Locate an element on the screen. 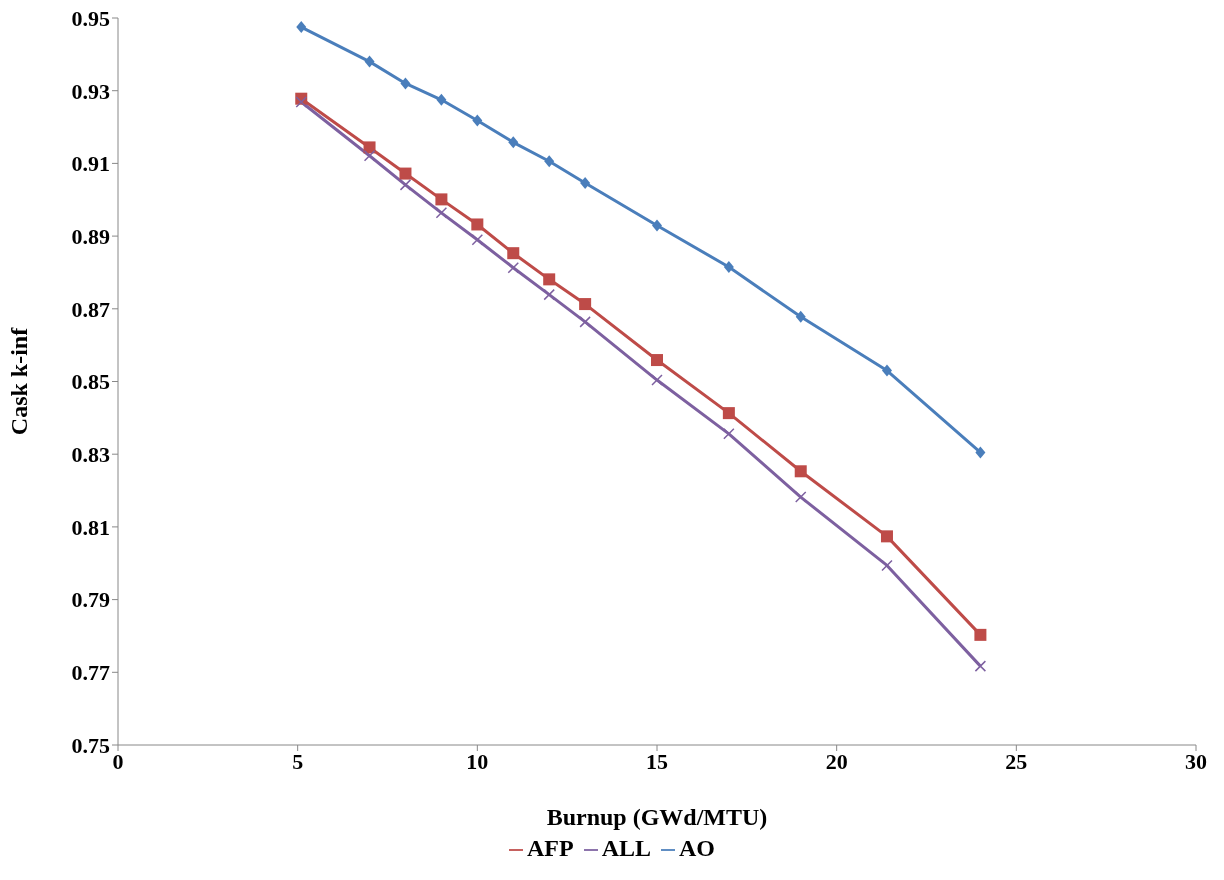 This screenshot has height=880, width=1224. y-tick-label: 0.81 is located at coordinates (90, 527).